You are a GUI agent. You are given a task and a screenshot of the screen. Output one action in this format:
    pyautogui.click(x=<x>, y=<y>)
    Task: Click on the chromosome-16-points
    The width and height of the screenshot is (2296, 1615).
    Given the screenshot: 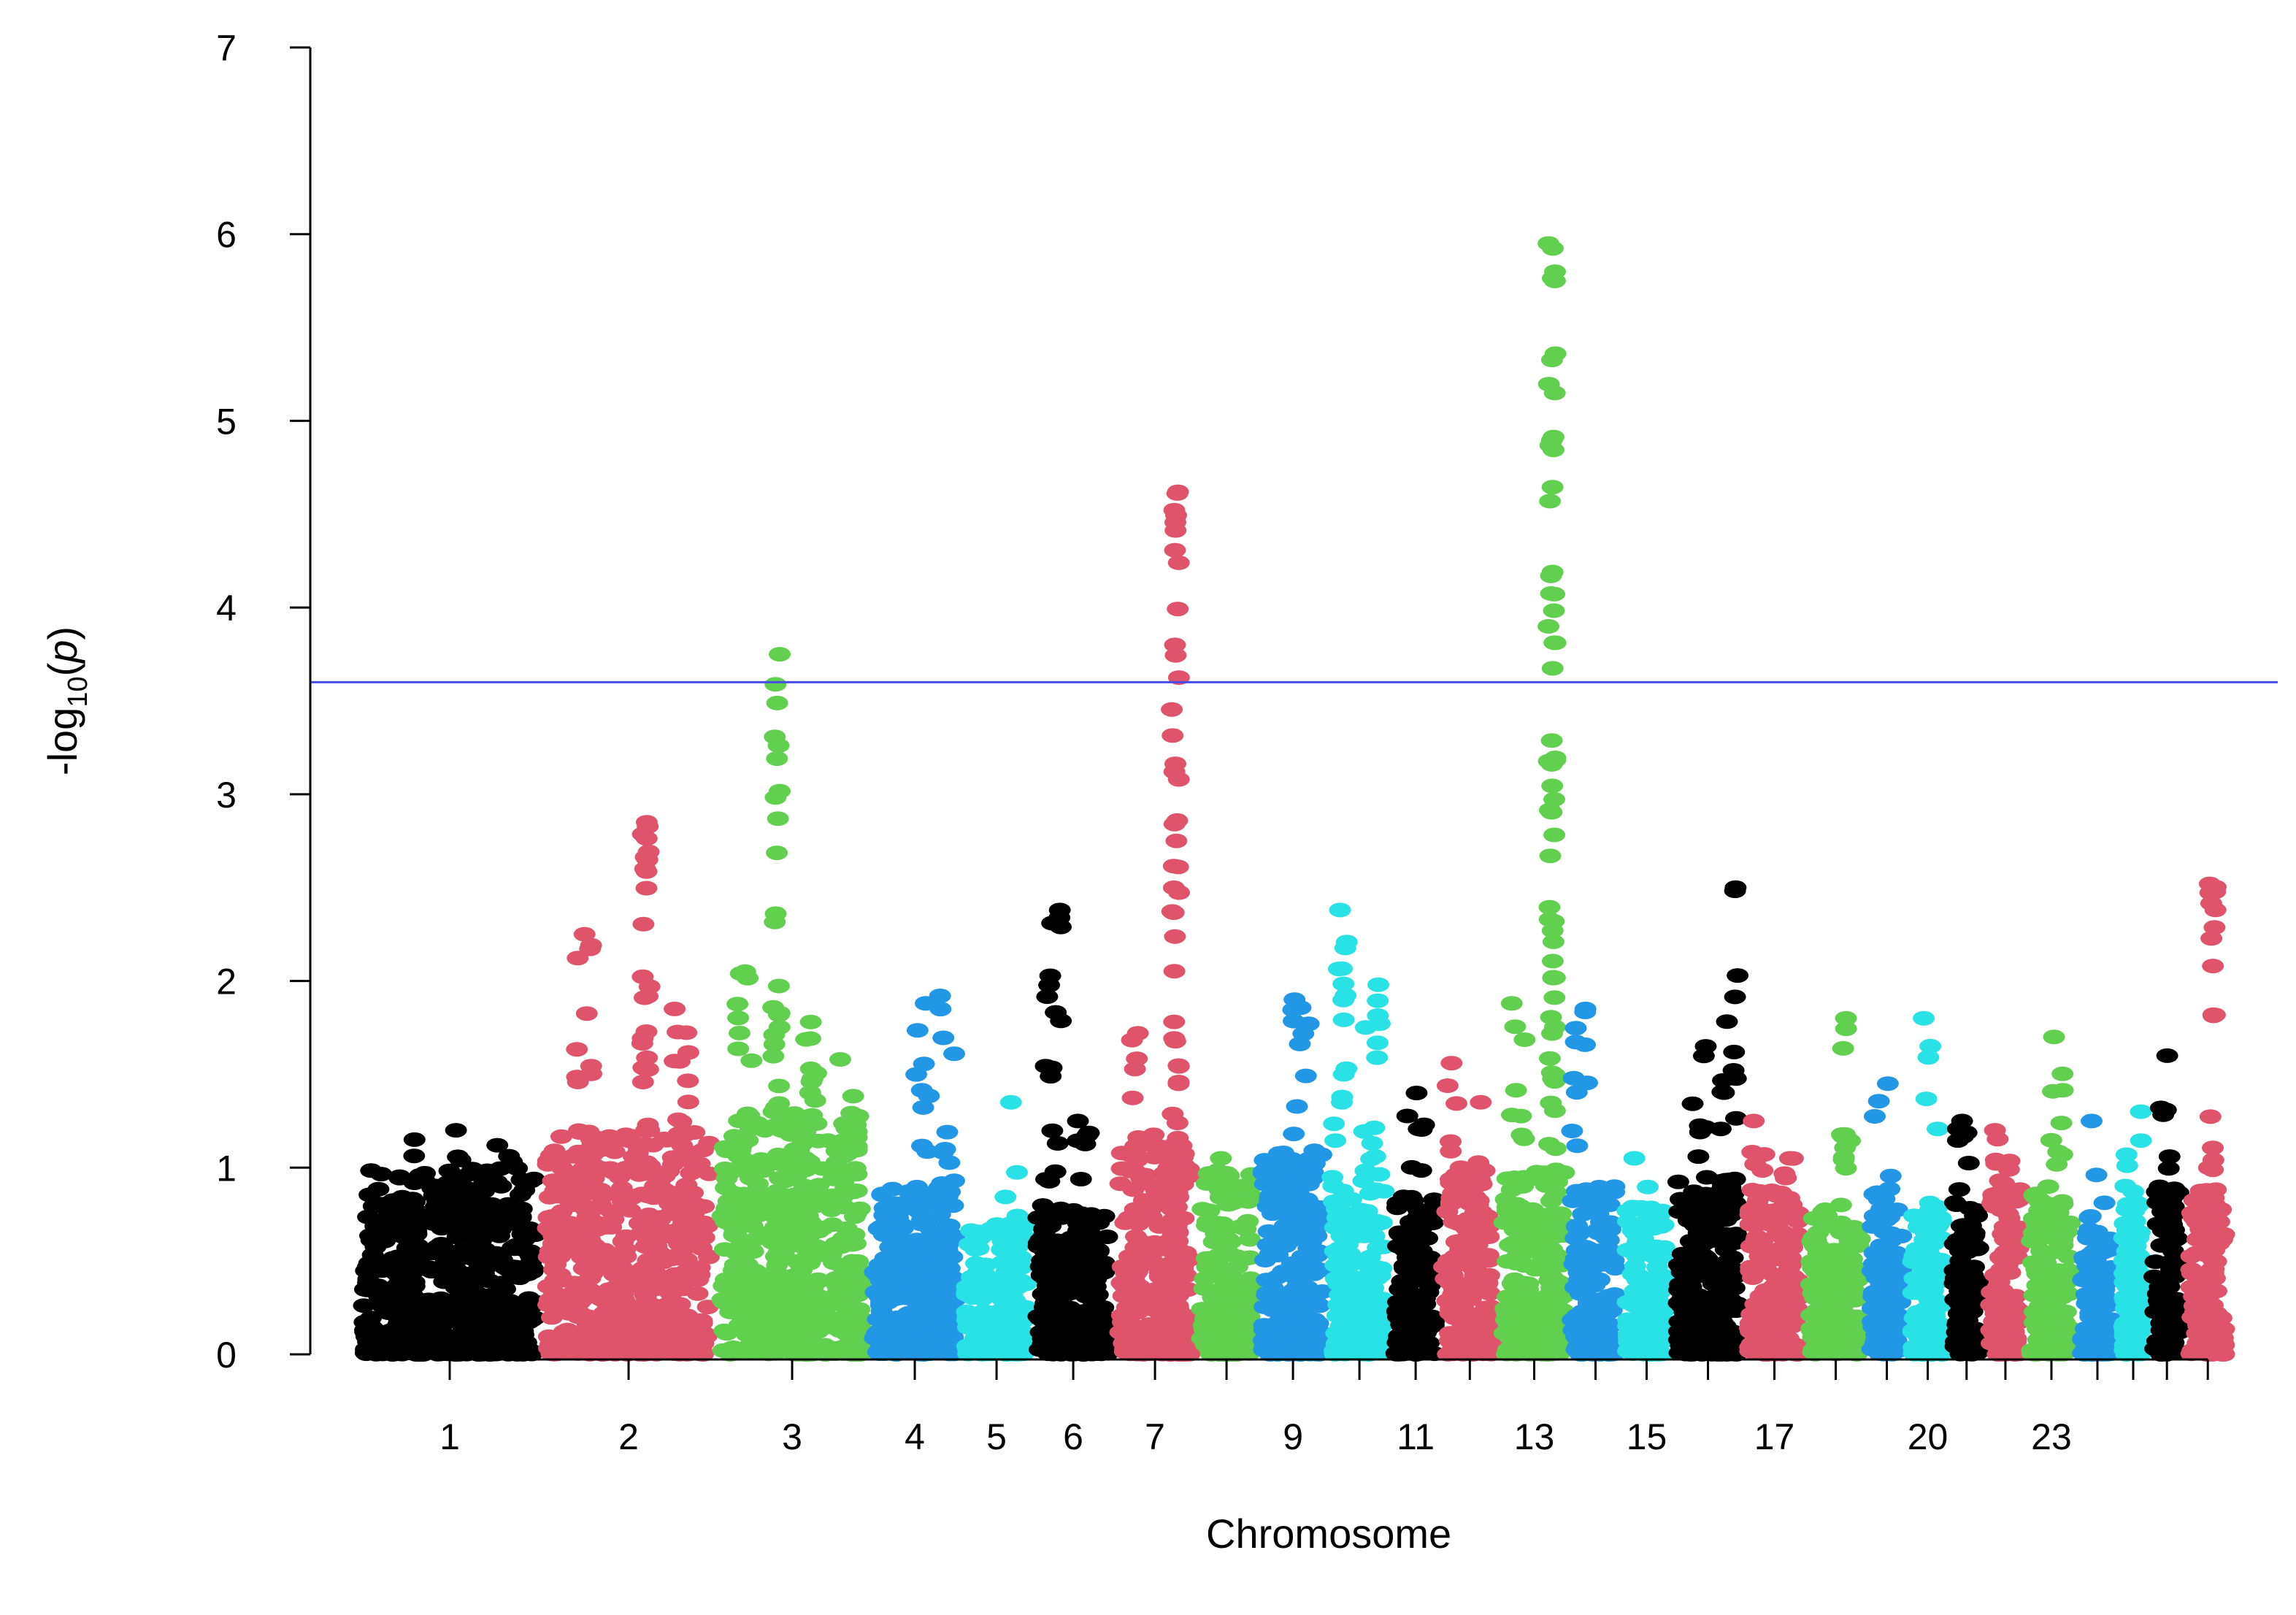 What is the action you would take?
    pyautogui.click(x=1708, y=1121)
    